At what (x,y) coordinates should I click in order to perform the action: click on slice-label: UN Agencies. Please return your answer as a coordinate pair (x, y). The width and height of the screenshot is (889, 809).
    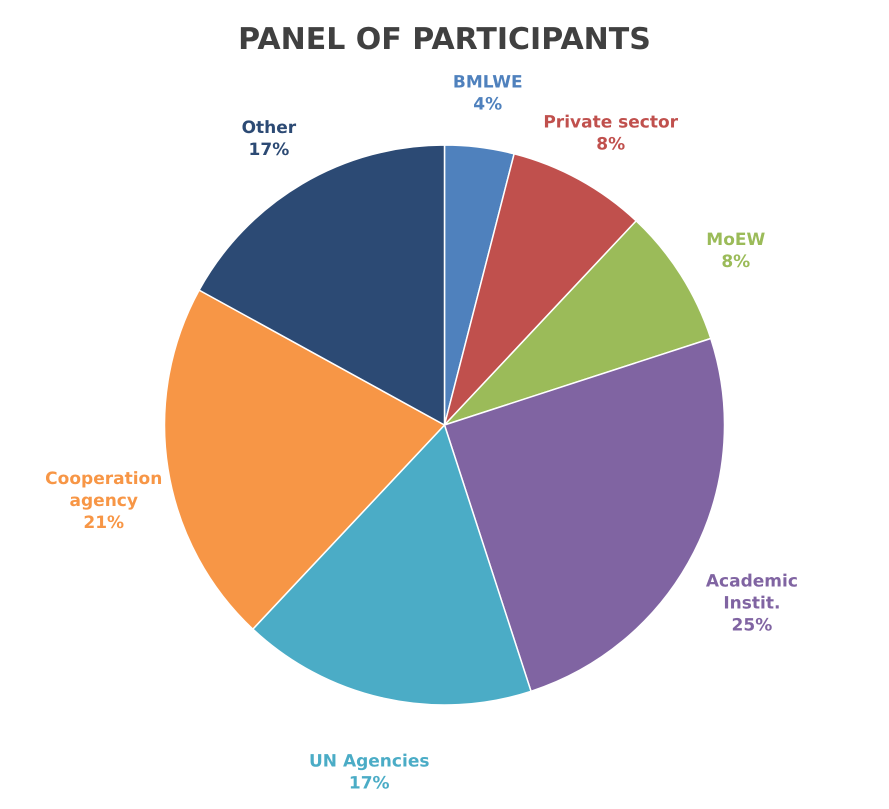
    Looking at the image, I should click on (369, 762).